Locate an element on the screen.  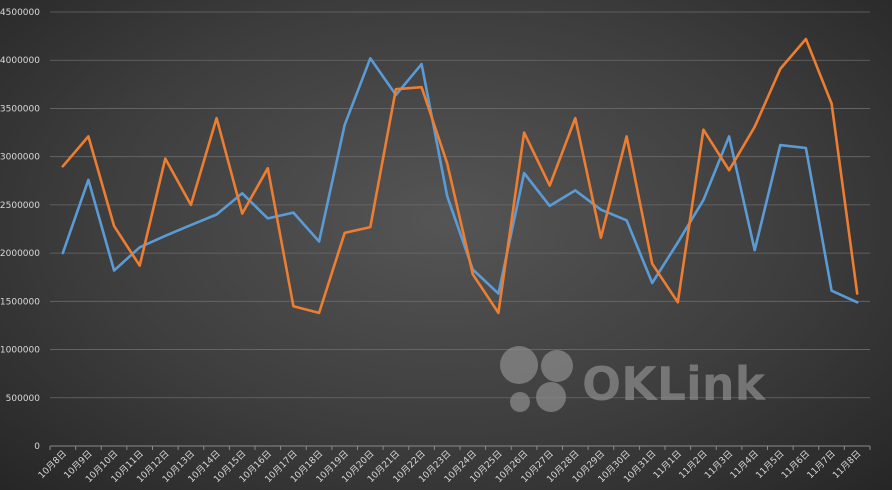
y-tick-label: 1500000 is located at coordinates (20, 302).